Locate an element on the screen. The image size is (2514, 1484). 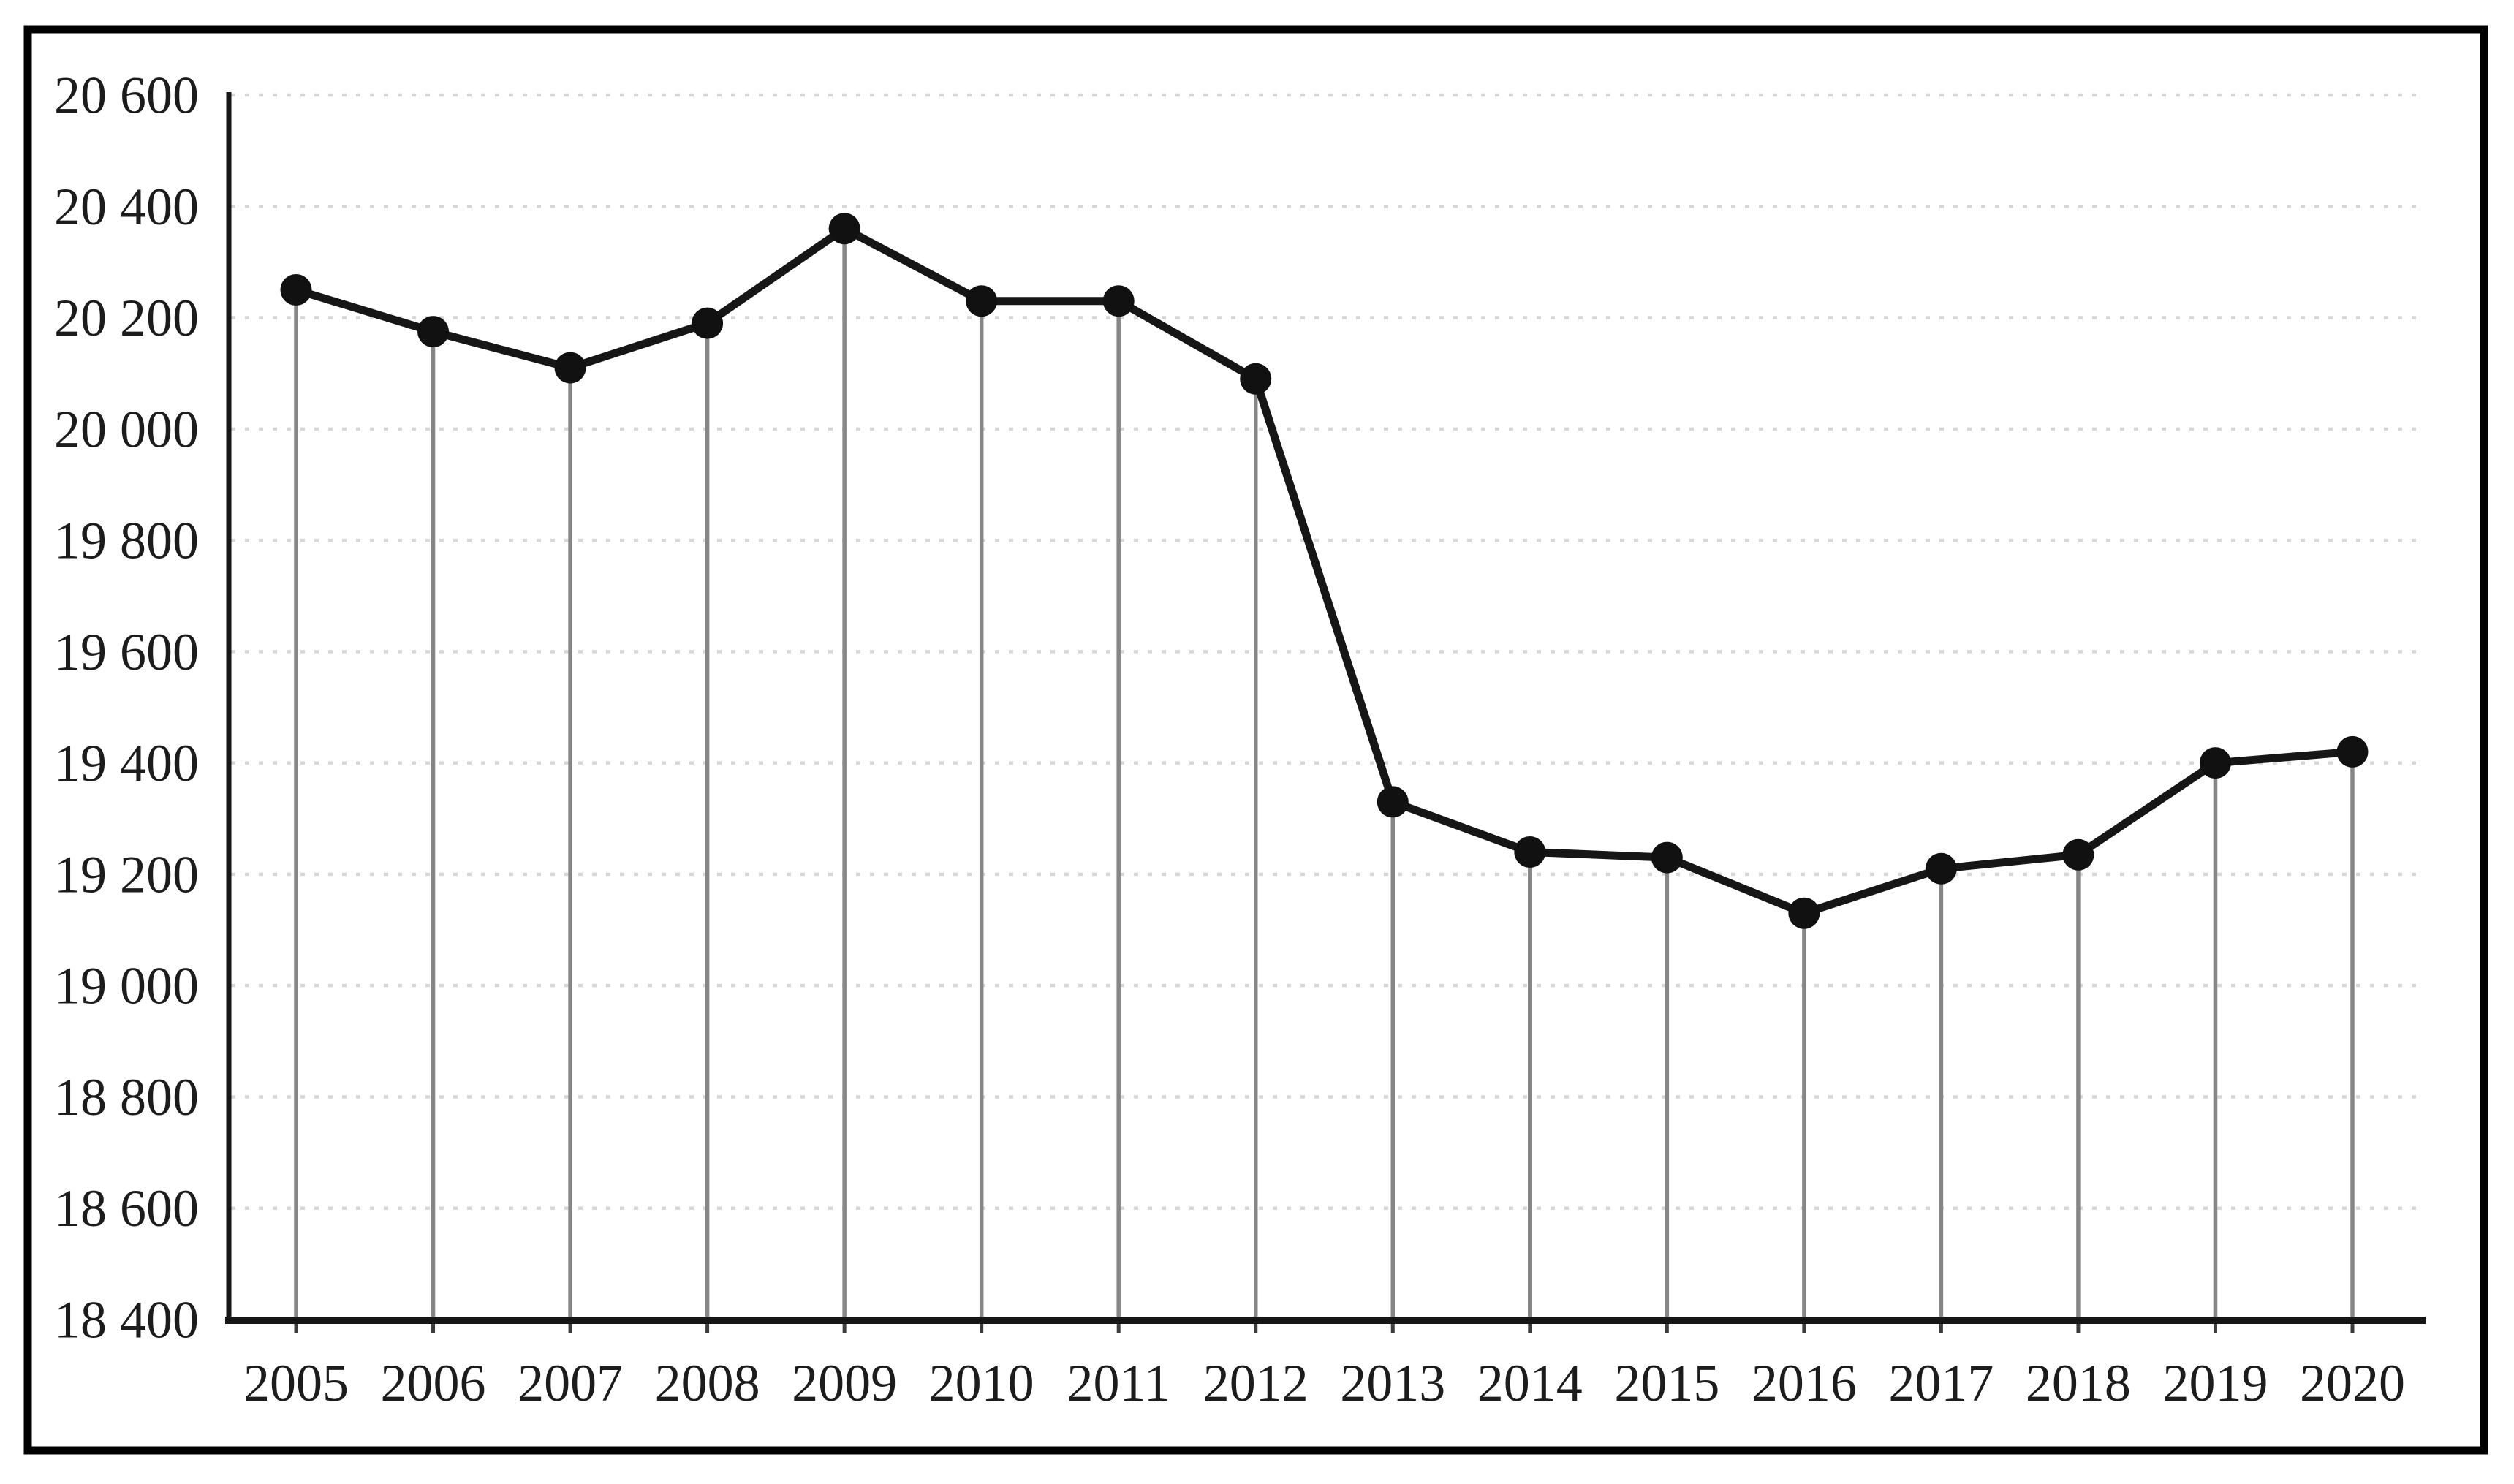
x-axis-tick-label: 2011 is located at coordinates (1118, 1383).